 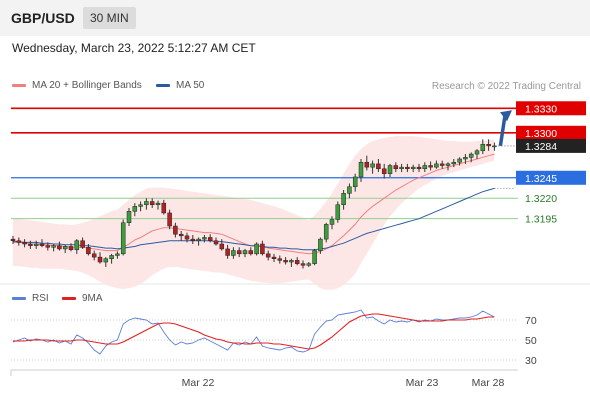 What do you see at coordinates (134, 48) in the screenshot?
I see `timestamp: Wednesday, March 23, 2022 5:12:27 AM CET` at bounding box center [134, 48].